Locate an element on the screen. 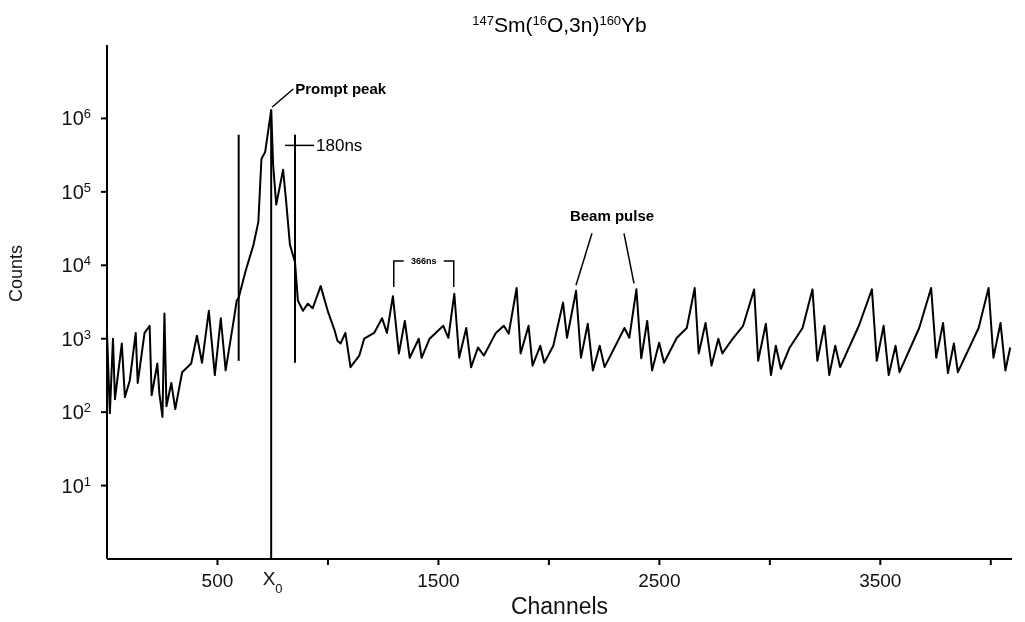  y-tick-label: 10$^{6}$ is located at coordinates (76, 117).